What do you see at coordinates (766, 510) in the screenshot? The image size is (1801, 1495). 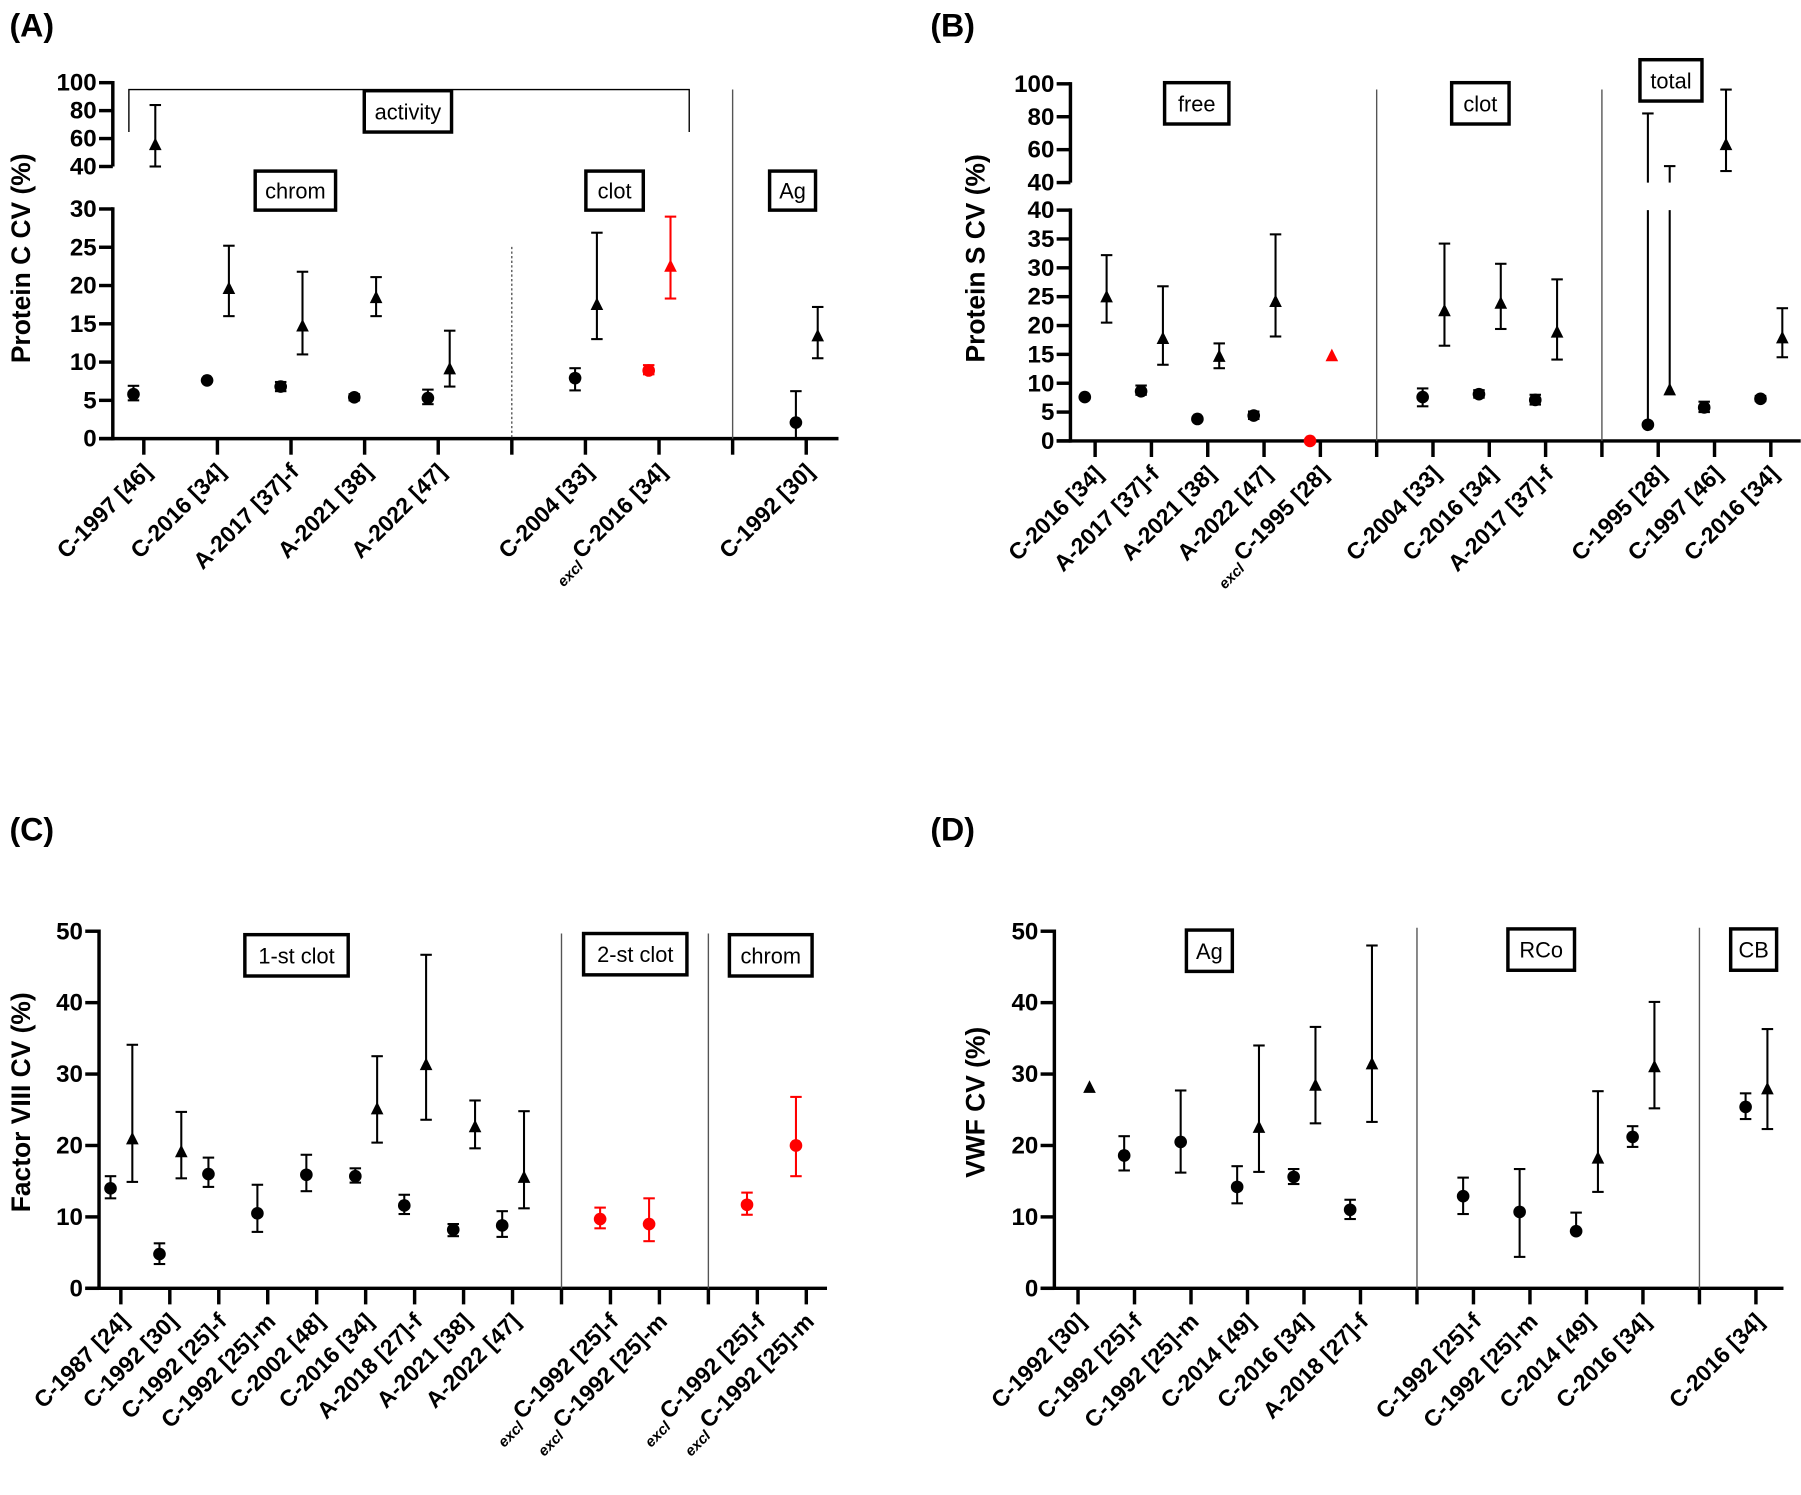 I see `x-tick-label: C-1992 [30]` at bounding box center [766, 510].